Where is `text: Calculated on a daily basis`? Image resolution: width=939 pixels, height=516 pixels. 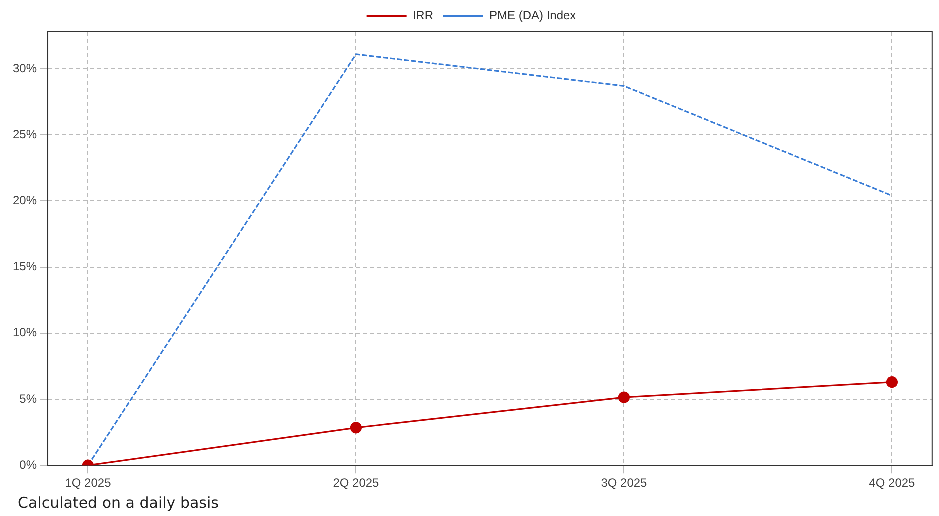 text: Calculated on a daily basis is located at coordinates (118, 503).